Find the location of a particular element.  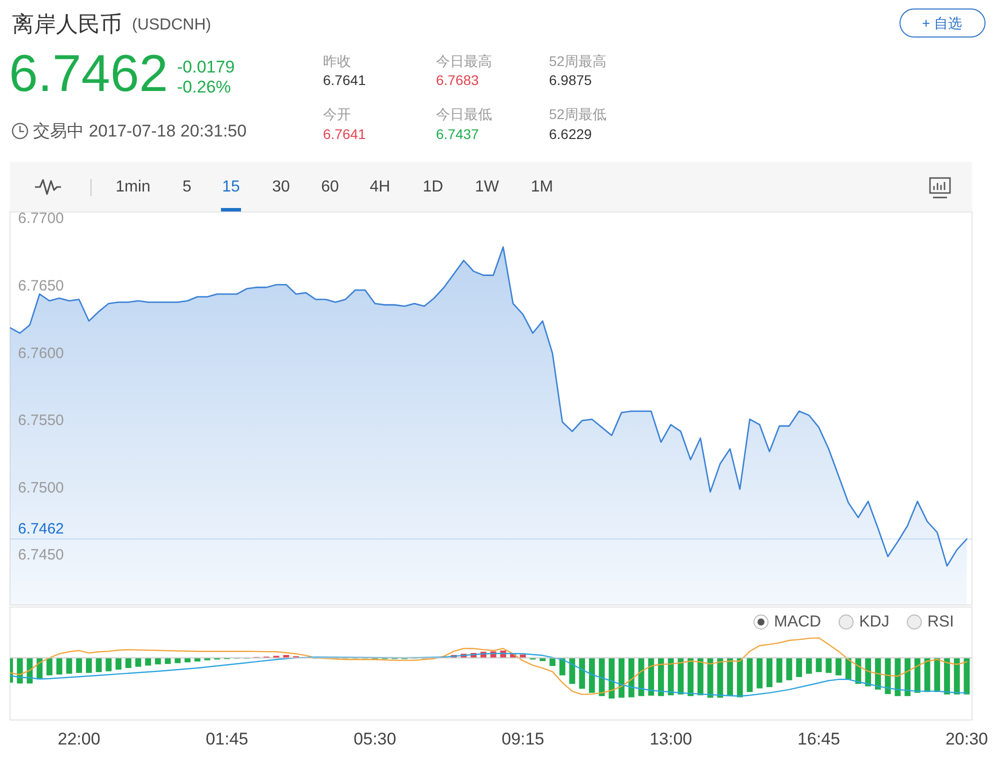

text: 6.6229 is located at coordinates (570, 134).